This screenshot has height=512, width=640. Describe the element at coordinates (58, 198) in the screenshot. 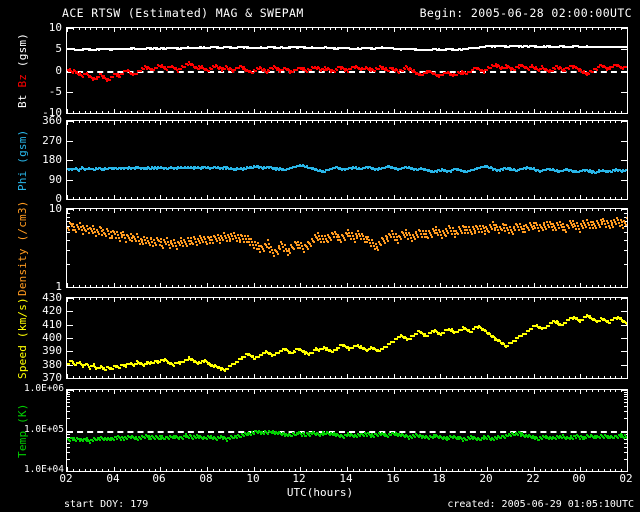

I see `y-tick-label: 0` at that location.